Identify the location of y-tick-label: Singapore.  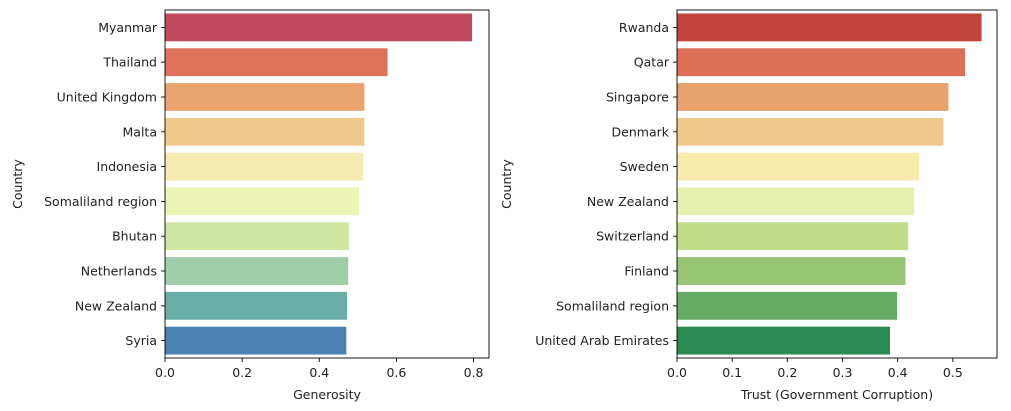
(637, 97).